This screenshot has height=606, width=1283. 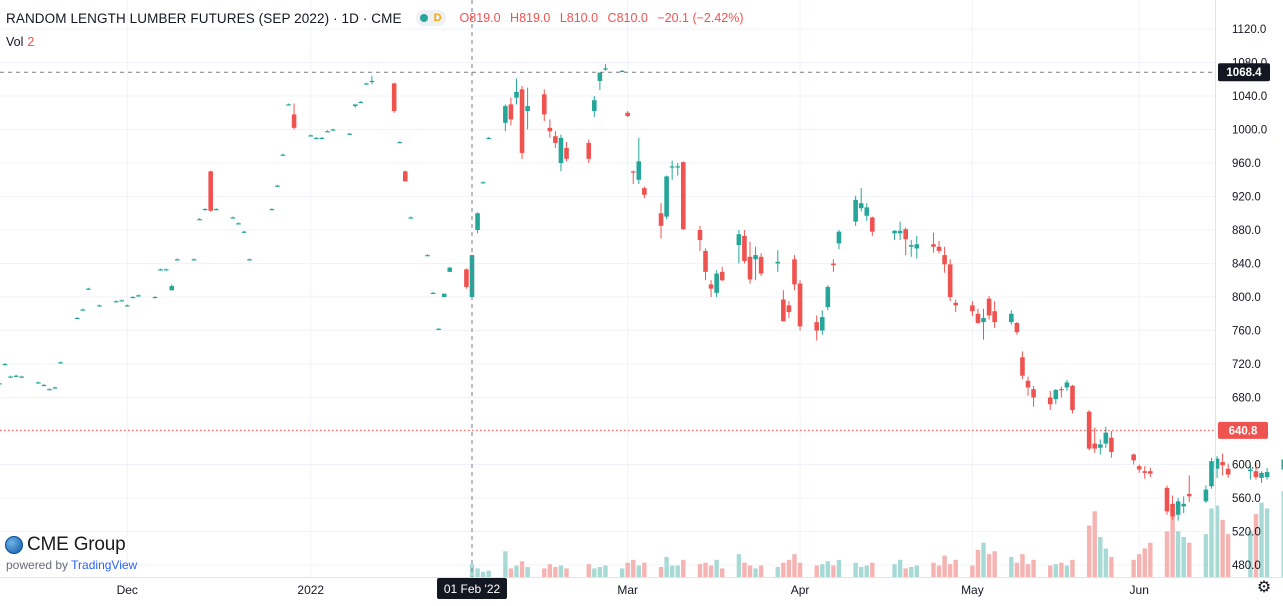 What do you see at coordinates (800, 590) in the screenshot?
I see `x-tick-label: Apr` at bounding box center [800, 590].